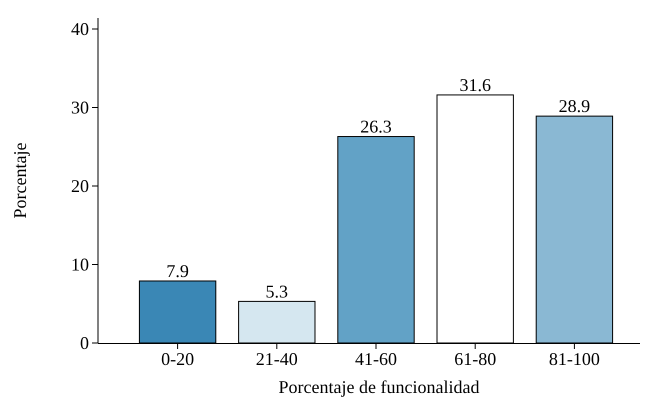 The width and height of the screenshot is (647, 400). What do you see at coordinates (379, 387) in the screenshot?
I see `x-axis-title: Porcentaje de funcionalidad` at bounding box center [379, 387].